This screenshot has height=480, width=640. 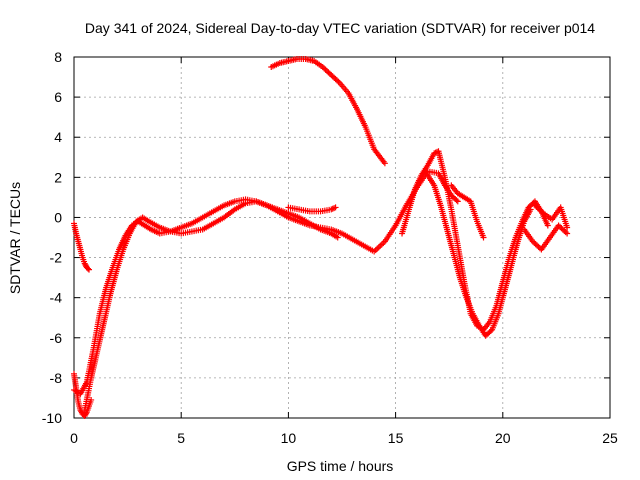 I want to click on series-sat-k, so click(x=551, y=216).